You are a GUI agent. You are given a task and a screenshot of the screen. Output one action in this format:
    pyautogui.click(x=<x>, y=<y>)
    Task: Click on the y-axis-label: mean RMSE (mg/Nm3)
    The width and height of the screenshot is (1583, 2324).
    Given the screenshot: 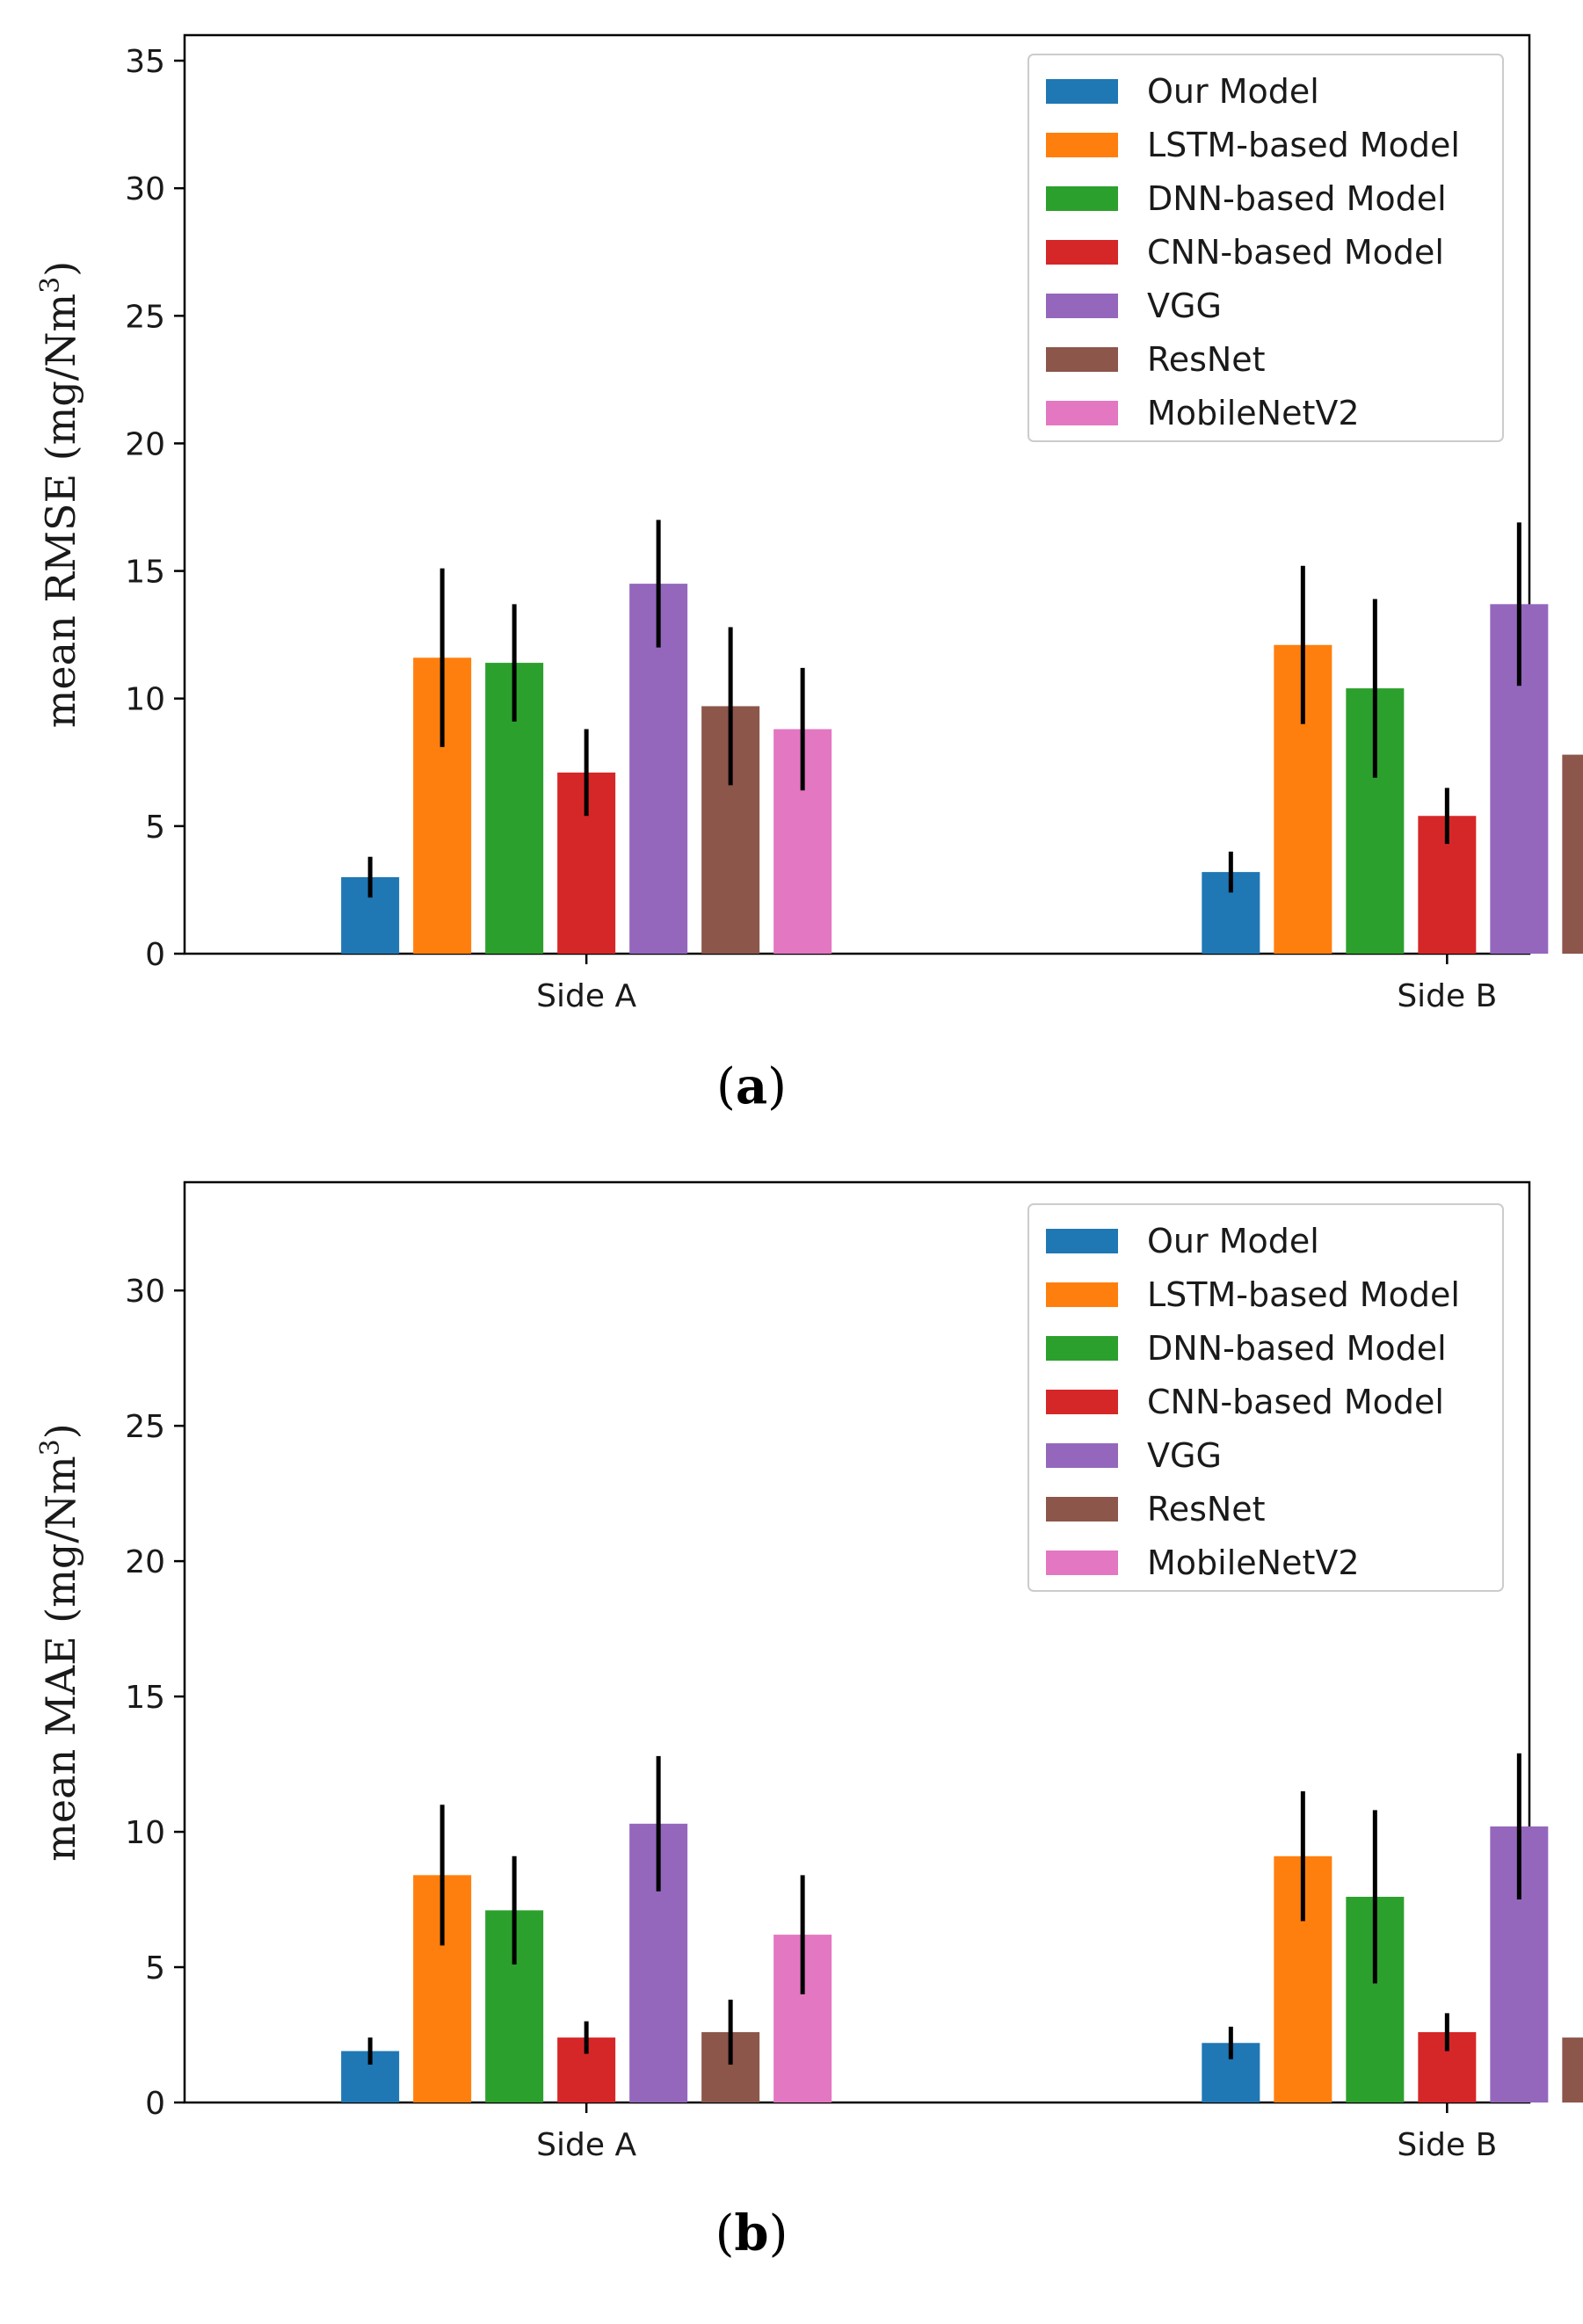 What is the action you would take?
    pyautogui.click(x=59, y=494)
    